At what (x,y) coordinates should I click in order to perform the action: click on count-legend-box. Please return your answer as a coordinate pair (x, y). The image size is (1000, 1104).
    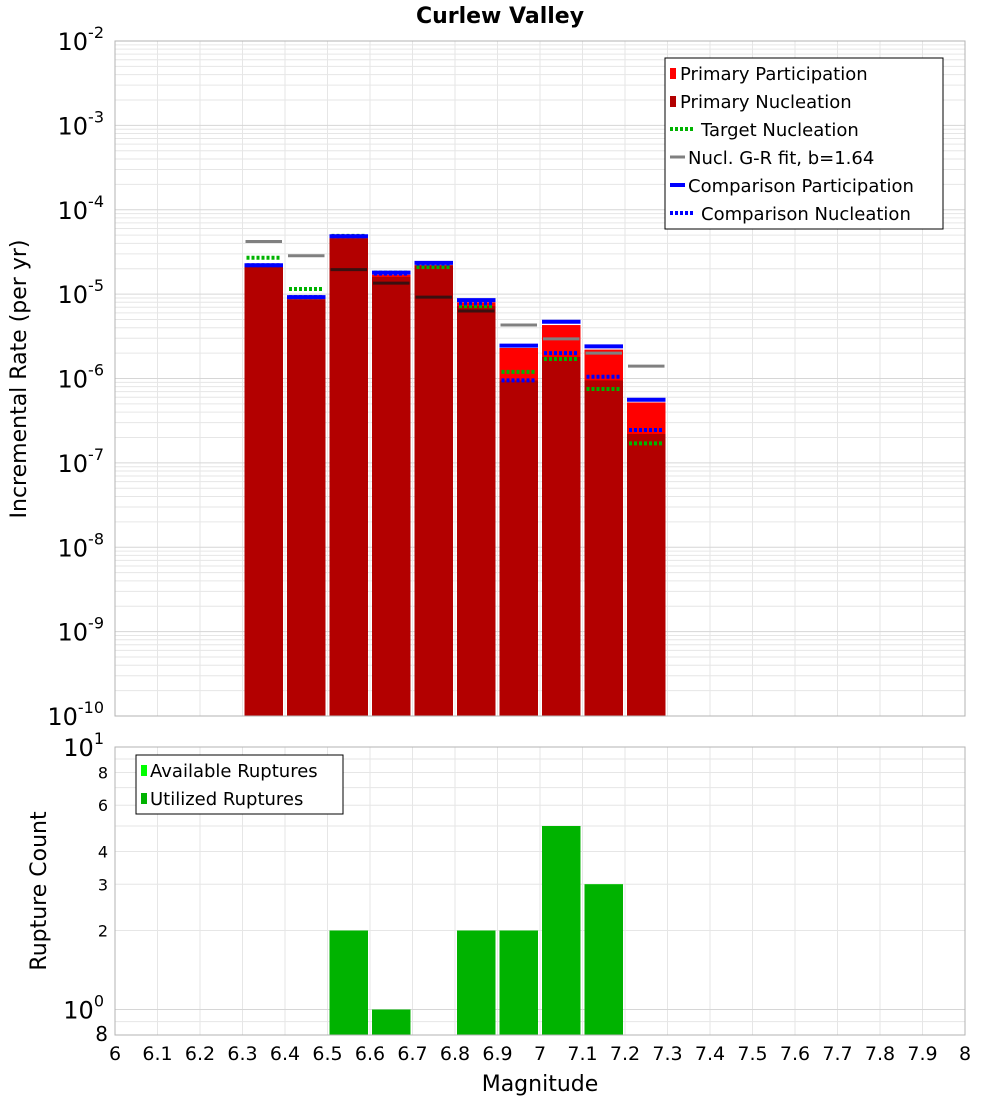
    Looking at the image, I should click on (239, 784).